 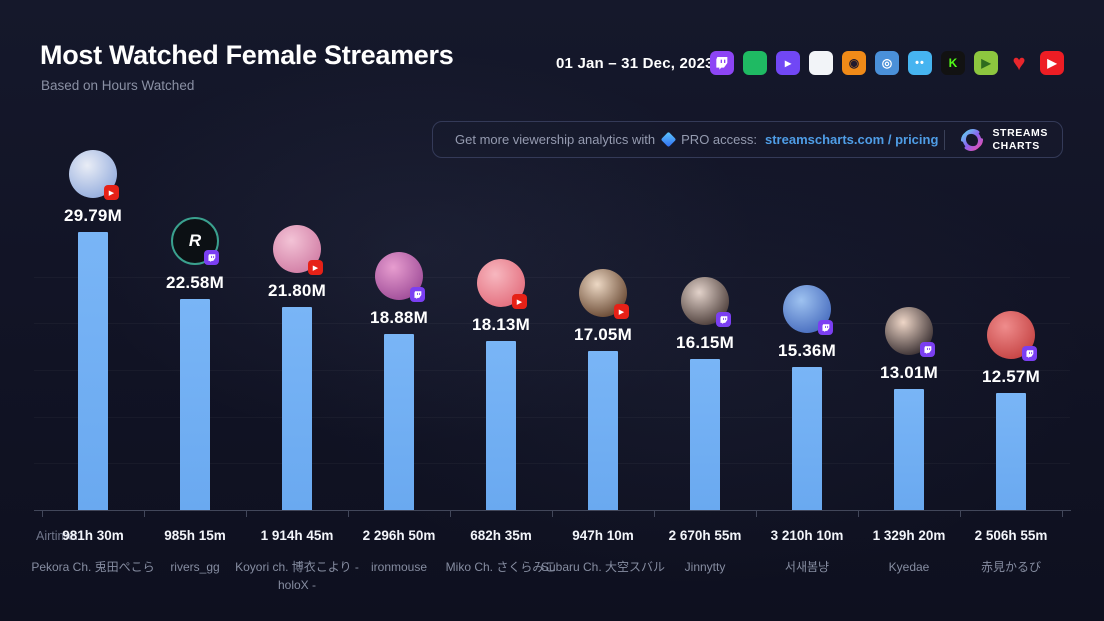 What do you see at coordinates (807, 567) in the screenshot?
I see `streamer-name: 서새봄냥` at bounding box center [807, 567].